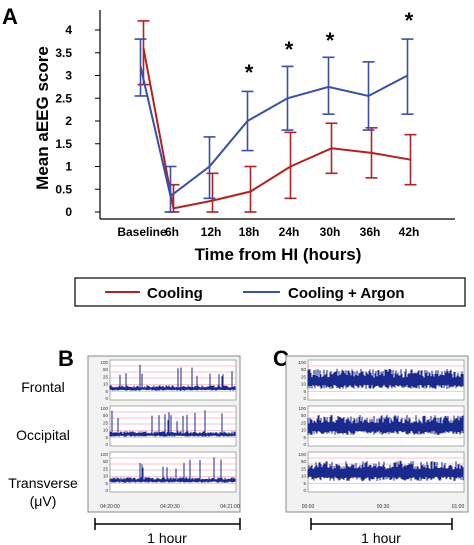  What do you see at coordinates (211, 232) in the screenshot?
I see `x-tick-label: 12h` at bounding box center [211, 232].